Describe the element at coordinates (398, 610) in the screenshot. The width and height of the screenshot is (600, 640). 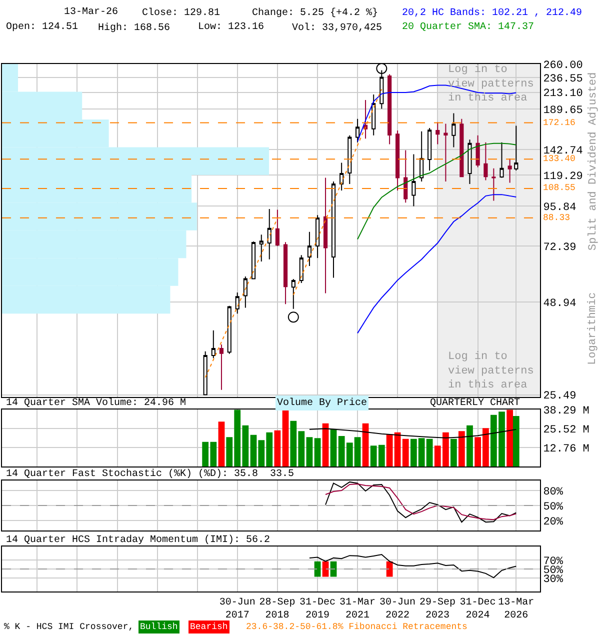
I see `x-tick-label: 30-Jun 2022` at that location.